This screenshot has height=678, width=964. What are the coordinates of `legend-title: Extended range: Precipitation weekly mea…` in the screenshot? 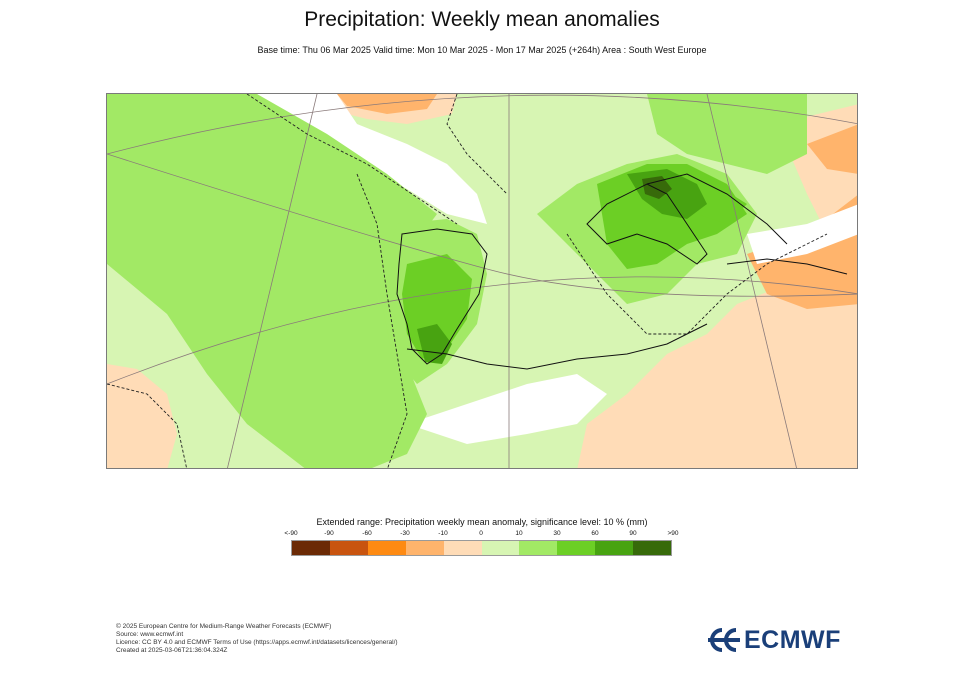 It's located at (482, 522).